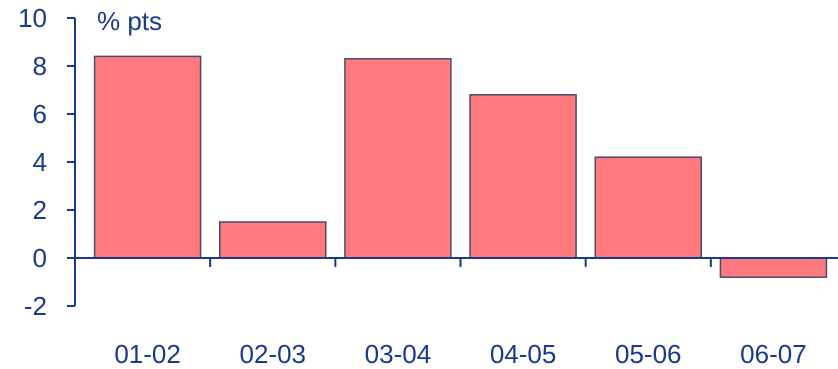 This screenshot has height=369, width=838. I want to click on y-axis: -2 0 2 4 6 8 10, so click(47, 162).